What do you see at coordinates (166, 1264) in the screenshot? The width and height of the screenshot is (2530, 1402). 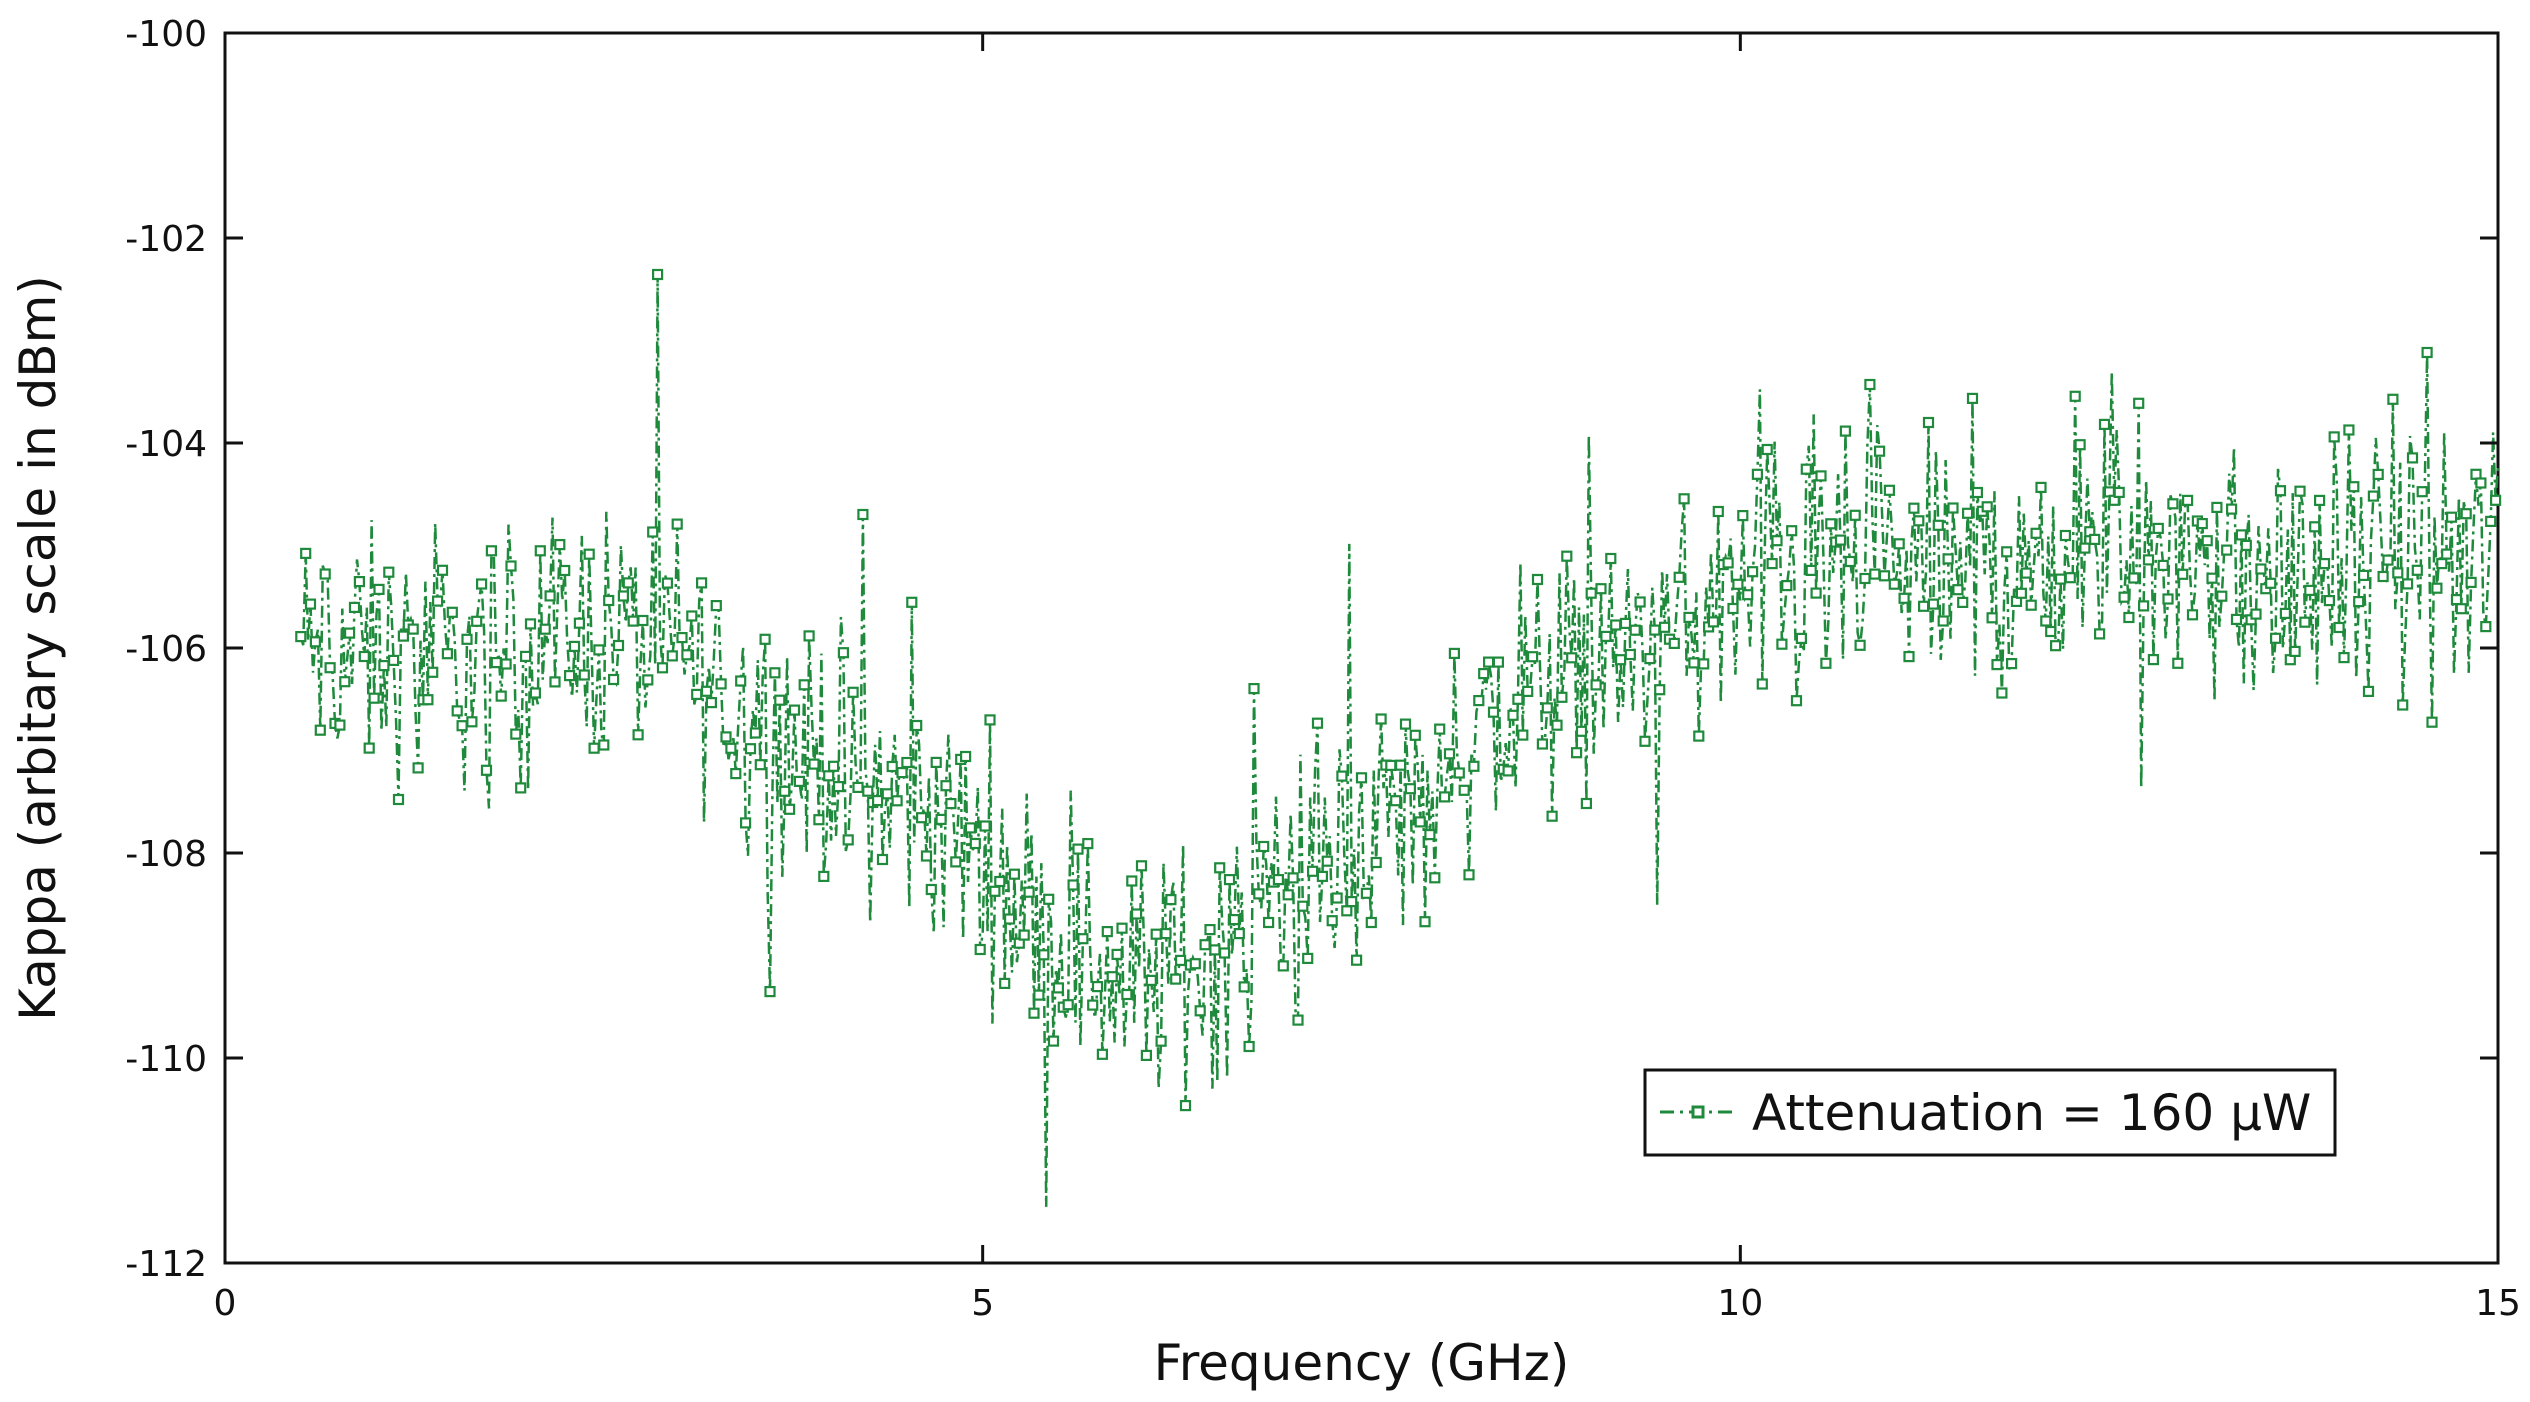 I see `y-tick-label: -112` at bounding box center [166, 1264].